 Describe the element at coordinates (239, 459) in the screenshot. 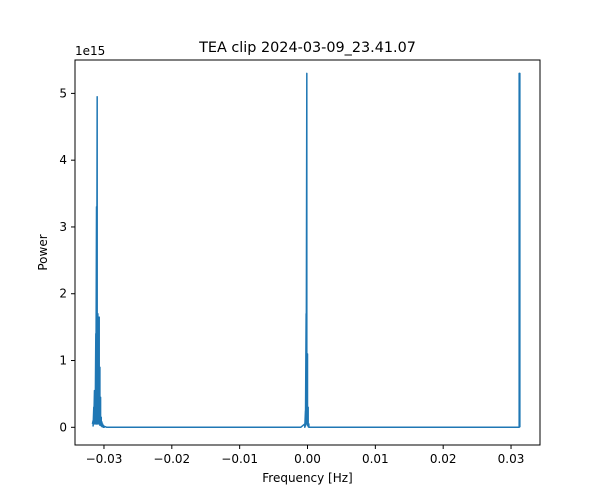

I see `x-tick-label: −0.01` at that location.